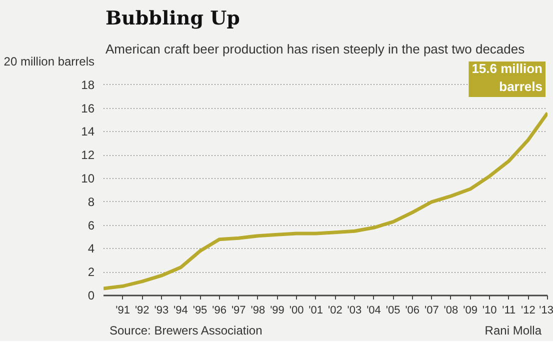 The height and width of the screenshot is (343, 553). Describe the element at coordinates (412, 310) in the screenshot. I see `x-tick-label: '06` at that location.